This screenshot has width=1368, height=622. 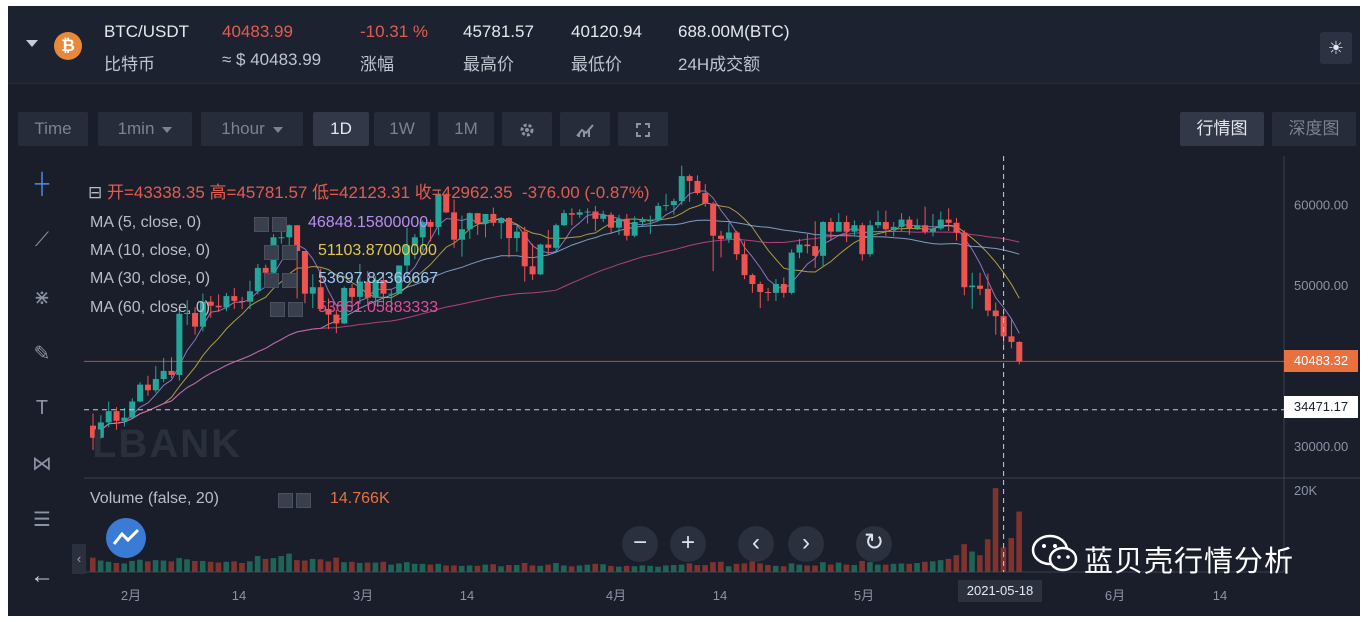 What do you see at coordinates (126, 538) in the screenshot?
I see `lbank-logo-icon` at bounding box center [126, 538].